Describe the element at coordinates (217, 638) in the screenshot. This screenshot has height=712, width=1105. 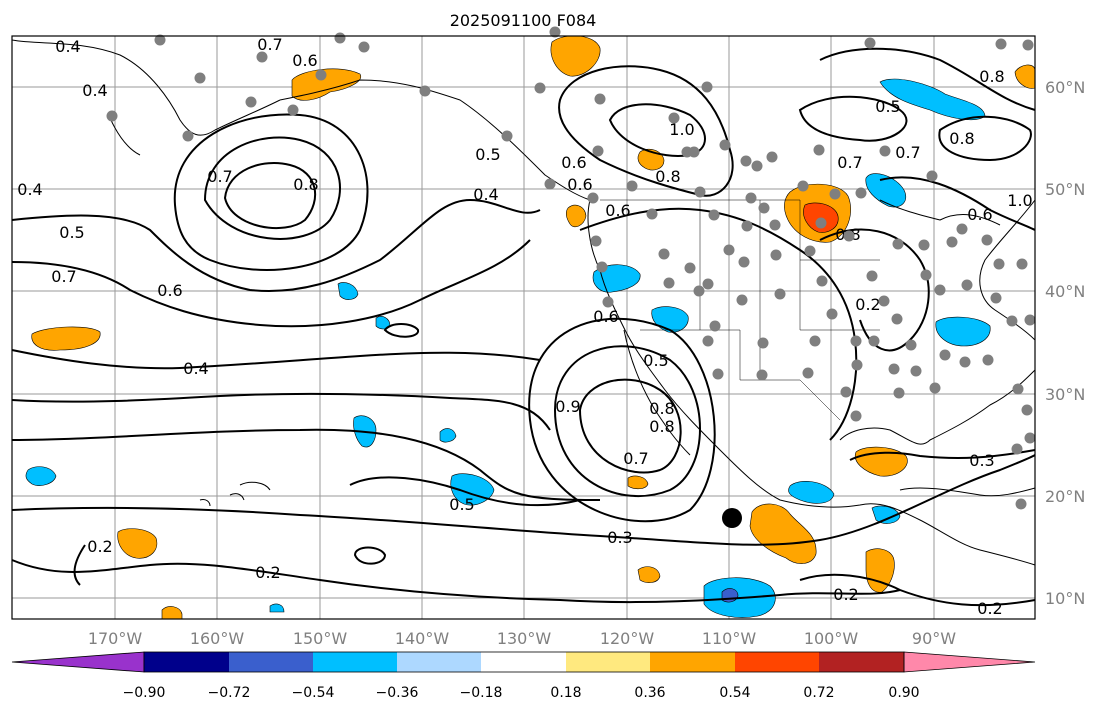
I see `lon-tick-label: 160°W` at that location.